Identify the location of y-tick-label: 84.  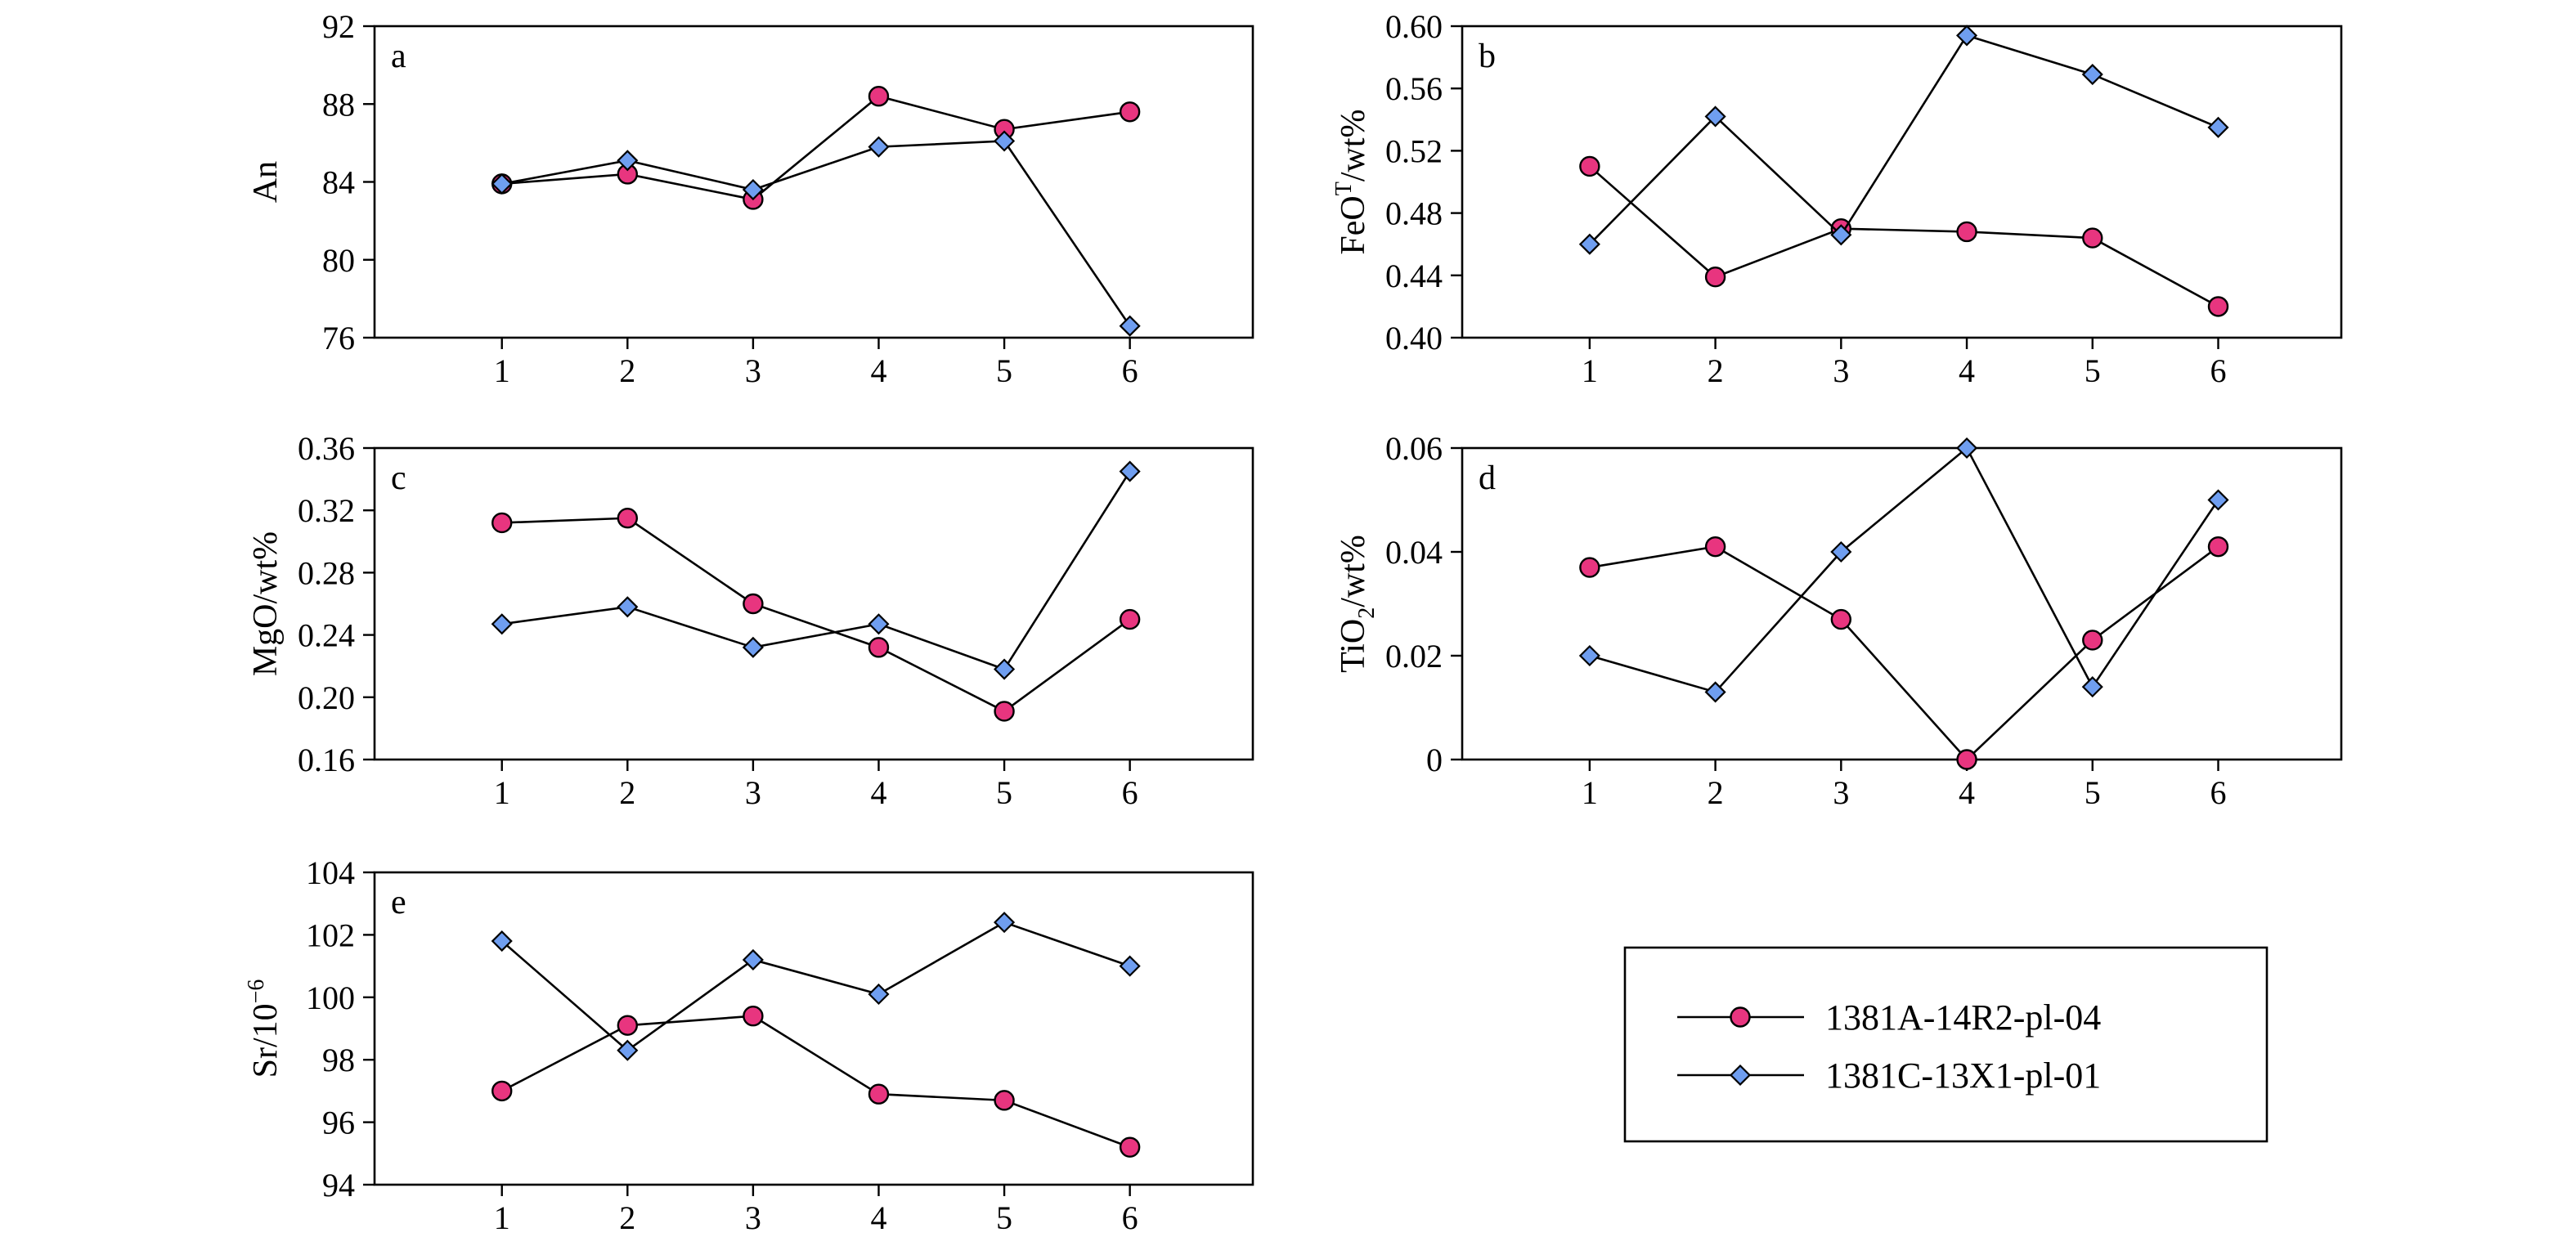
(339, 182).